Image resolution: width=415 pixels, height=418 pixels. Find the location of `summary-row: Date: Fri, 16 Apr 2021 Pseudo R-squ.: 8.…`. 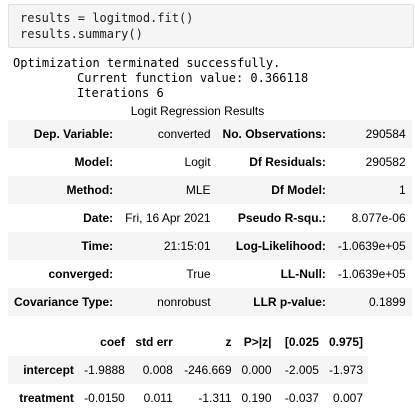

summary-row: Date: Fri, 16 Apr 2021 Pseudo R-squ.: 8.… is located at coordinates (210, 218).